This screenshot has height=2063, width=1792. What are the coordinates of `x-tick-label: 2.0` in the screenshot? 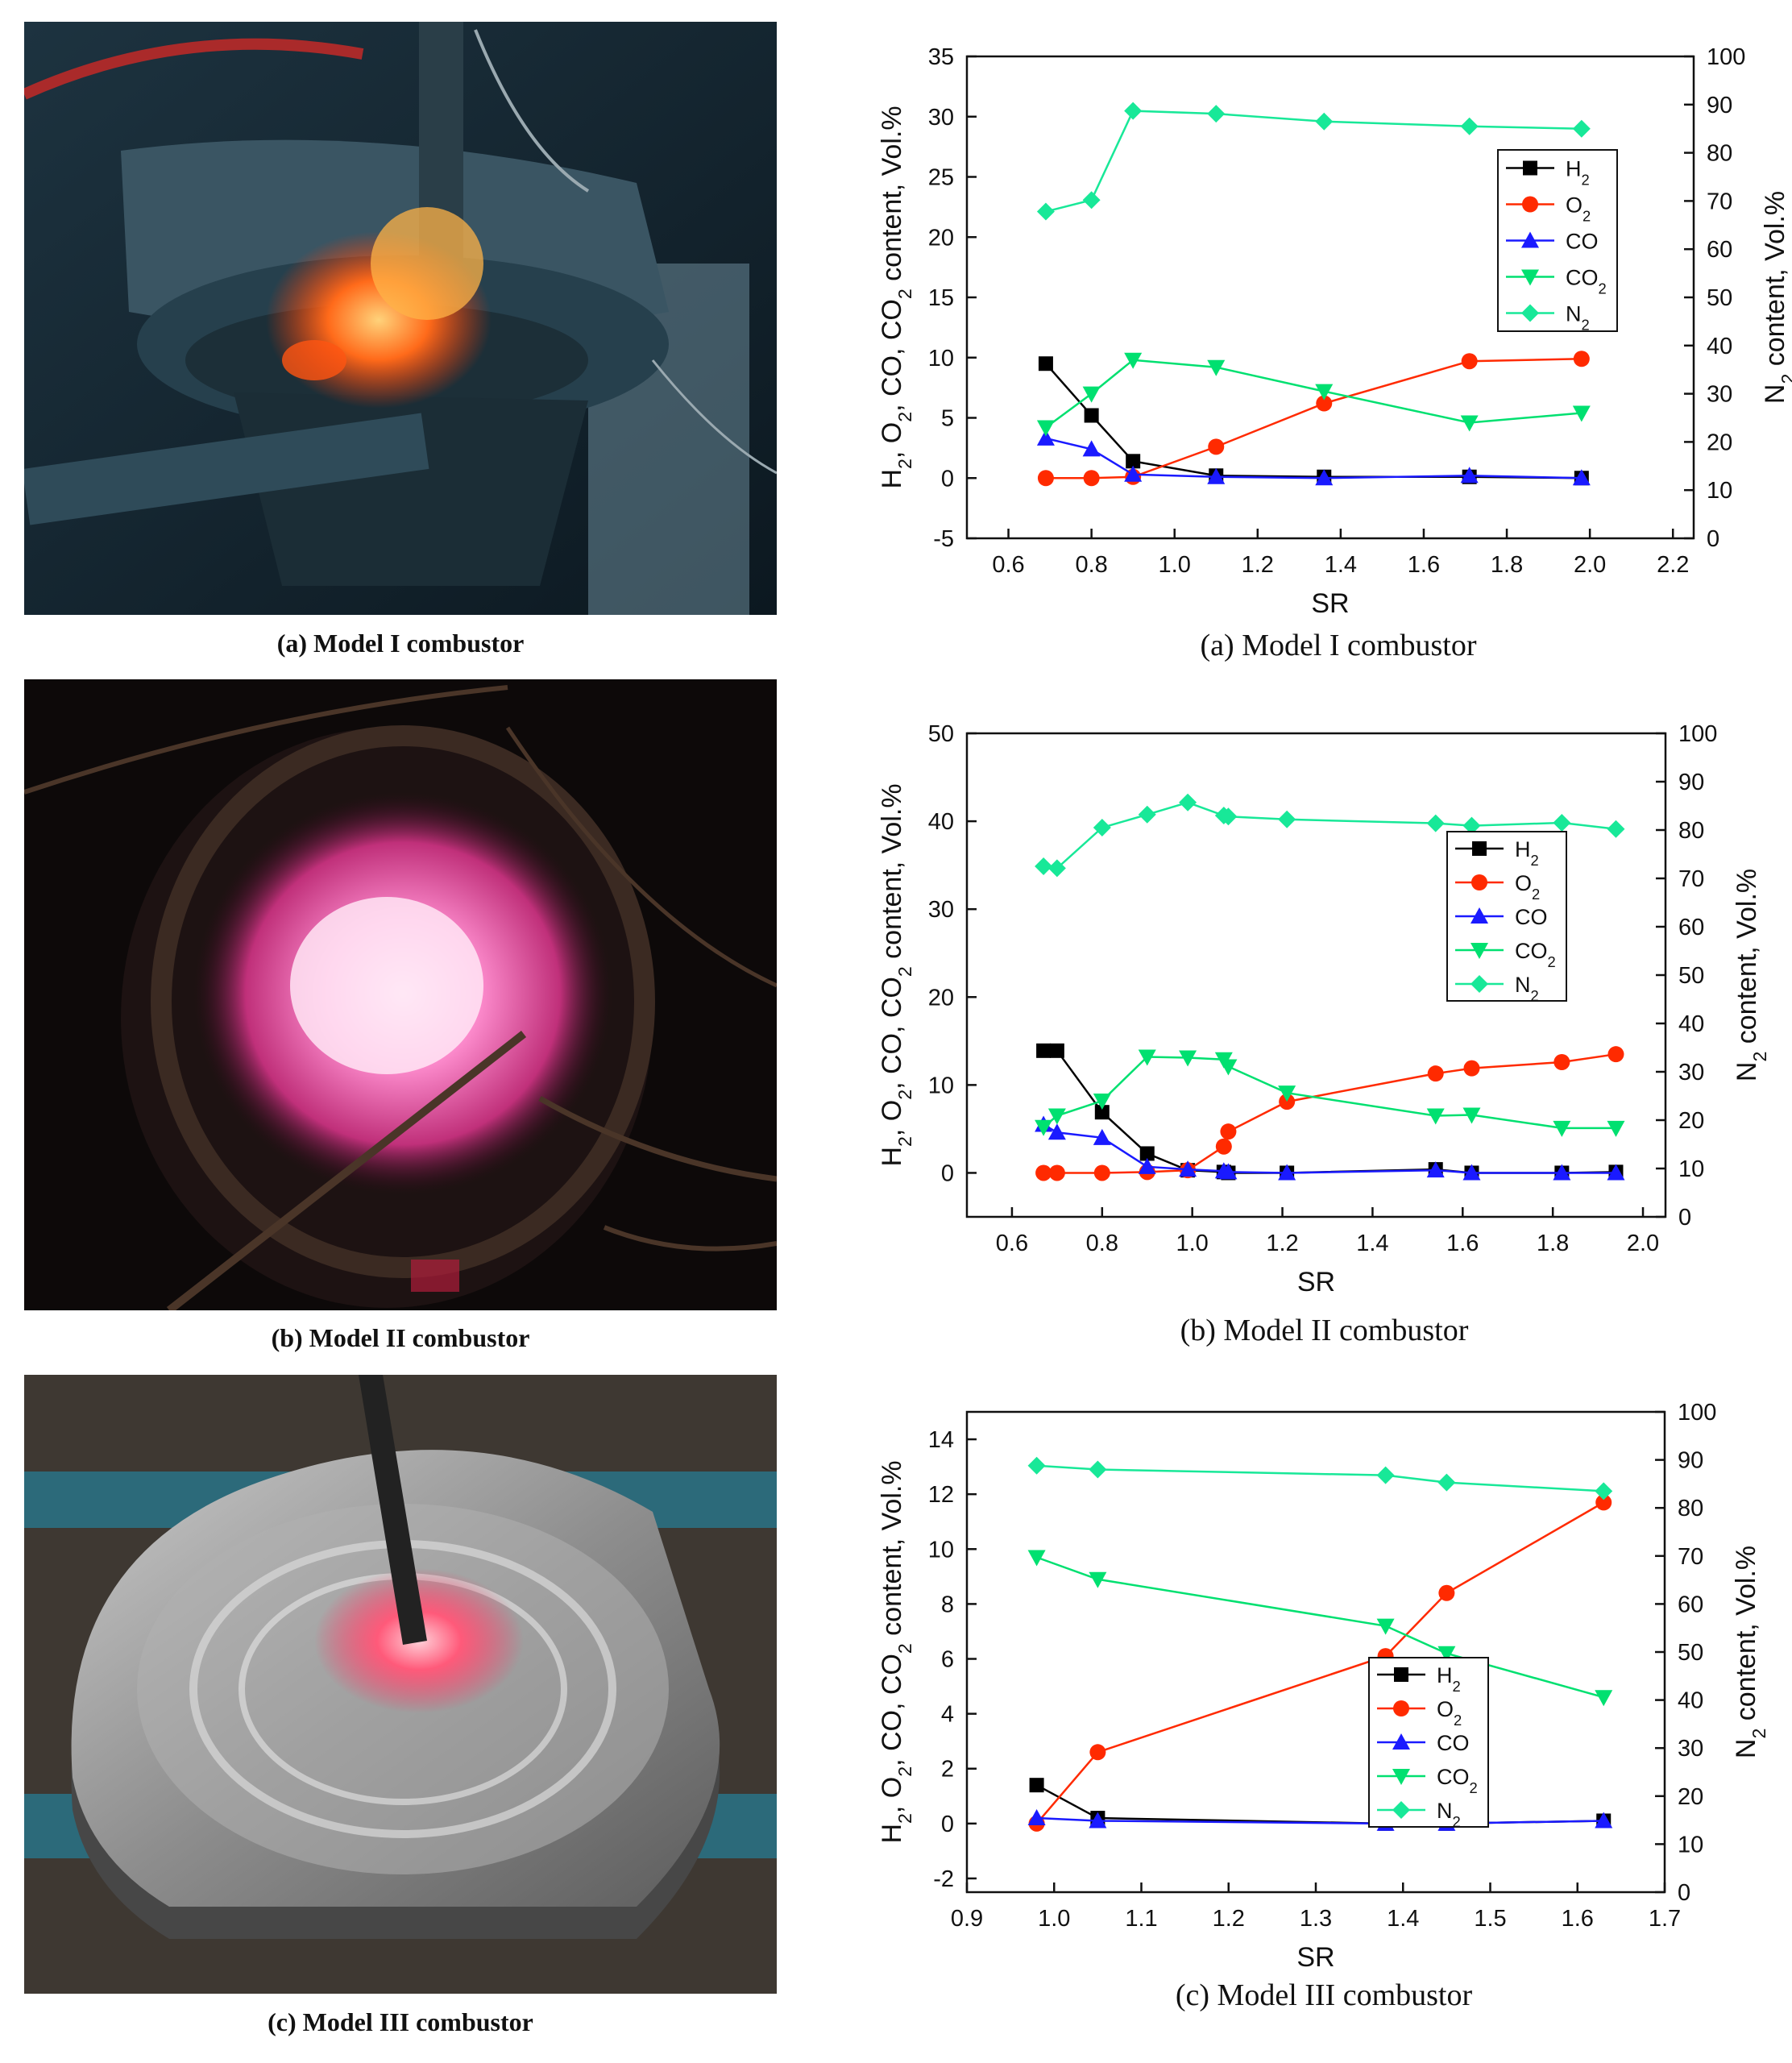 It's located at (1643, 1243).